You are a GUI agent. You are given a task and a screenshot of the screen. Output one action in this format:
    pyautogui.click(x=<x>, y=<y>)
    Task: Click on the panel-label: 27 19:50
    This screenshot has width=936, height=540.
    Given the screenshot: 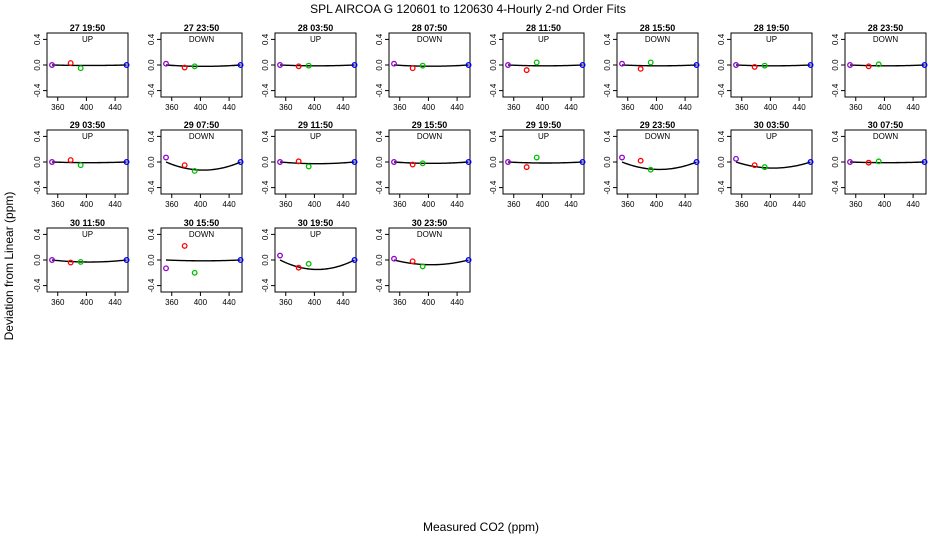 What is the action you would take?
    pyautogui.click(x=88, y=28)
    